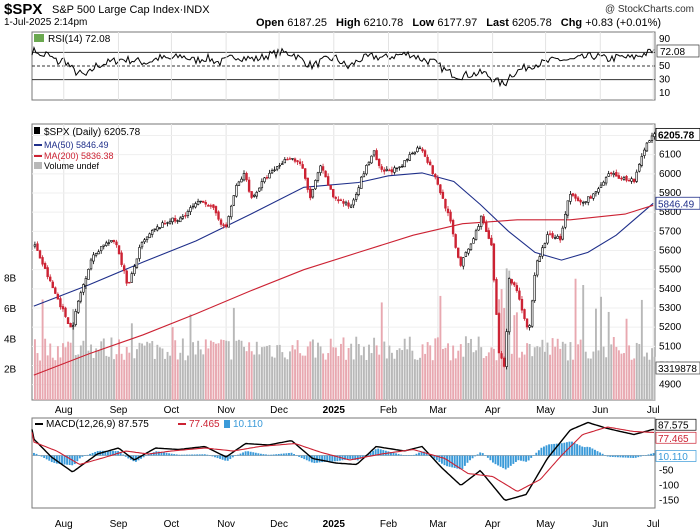 Image resolution: width=700 pixels, height=530 pixels. Describe the element at coordinates (23, 9) in the screenshot. I see `symbol-title: $SPX` at that location.